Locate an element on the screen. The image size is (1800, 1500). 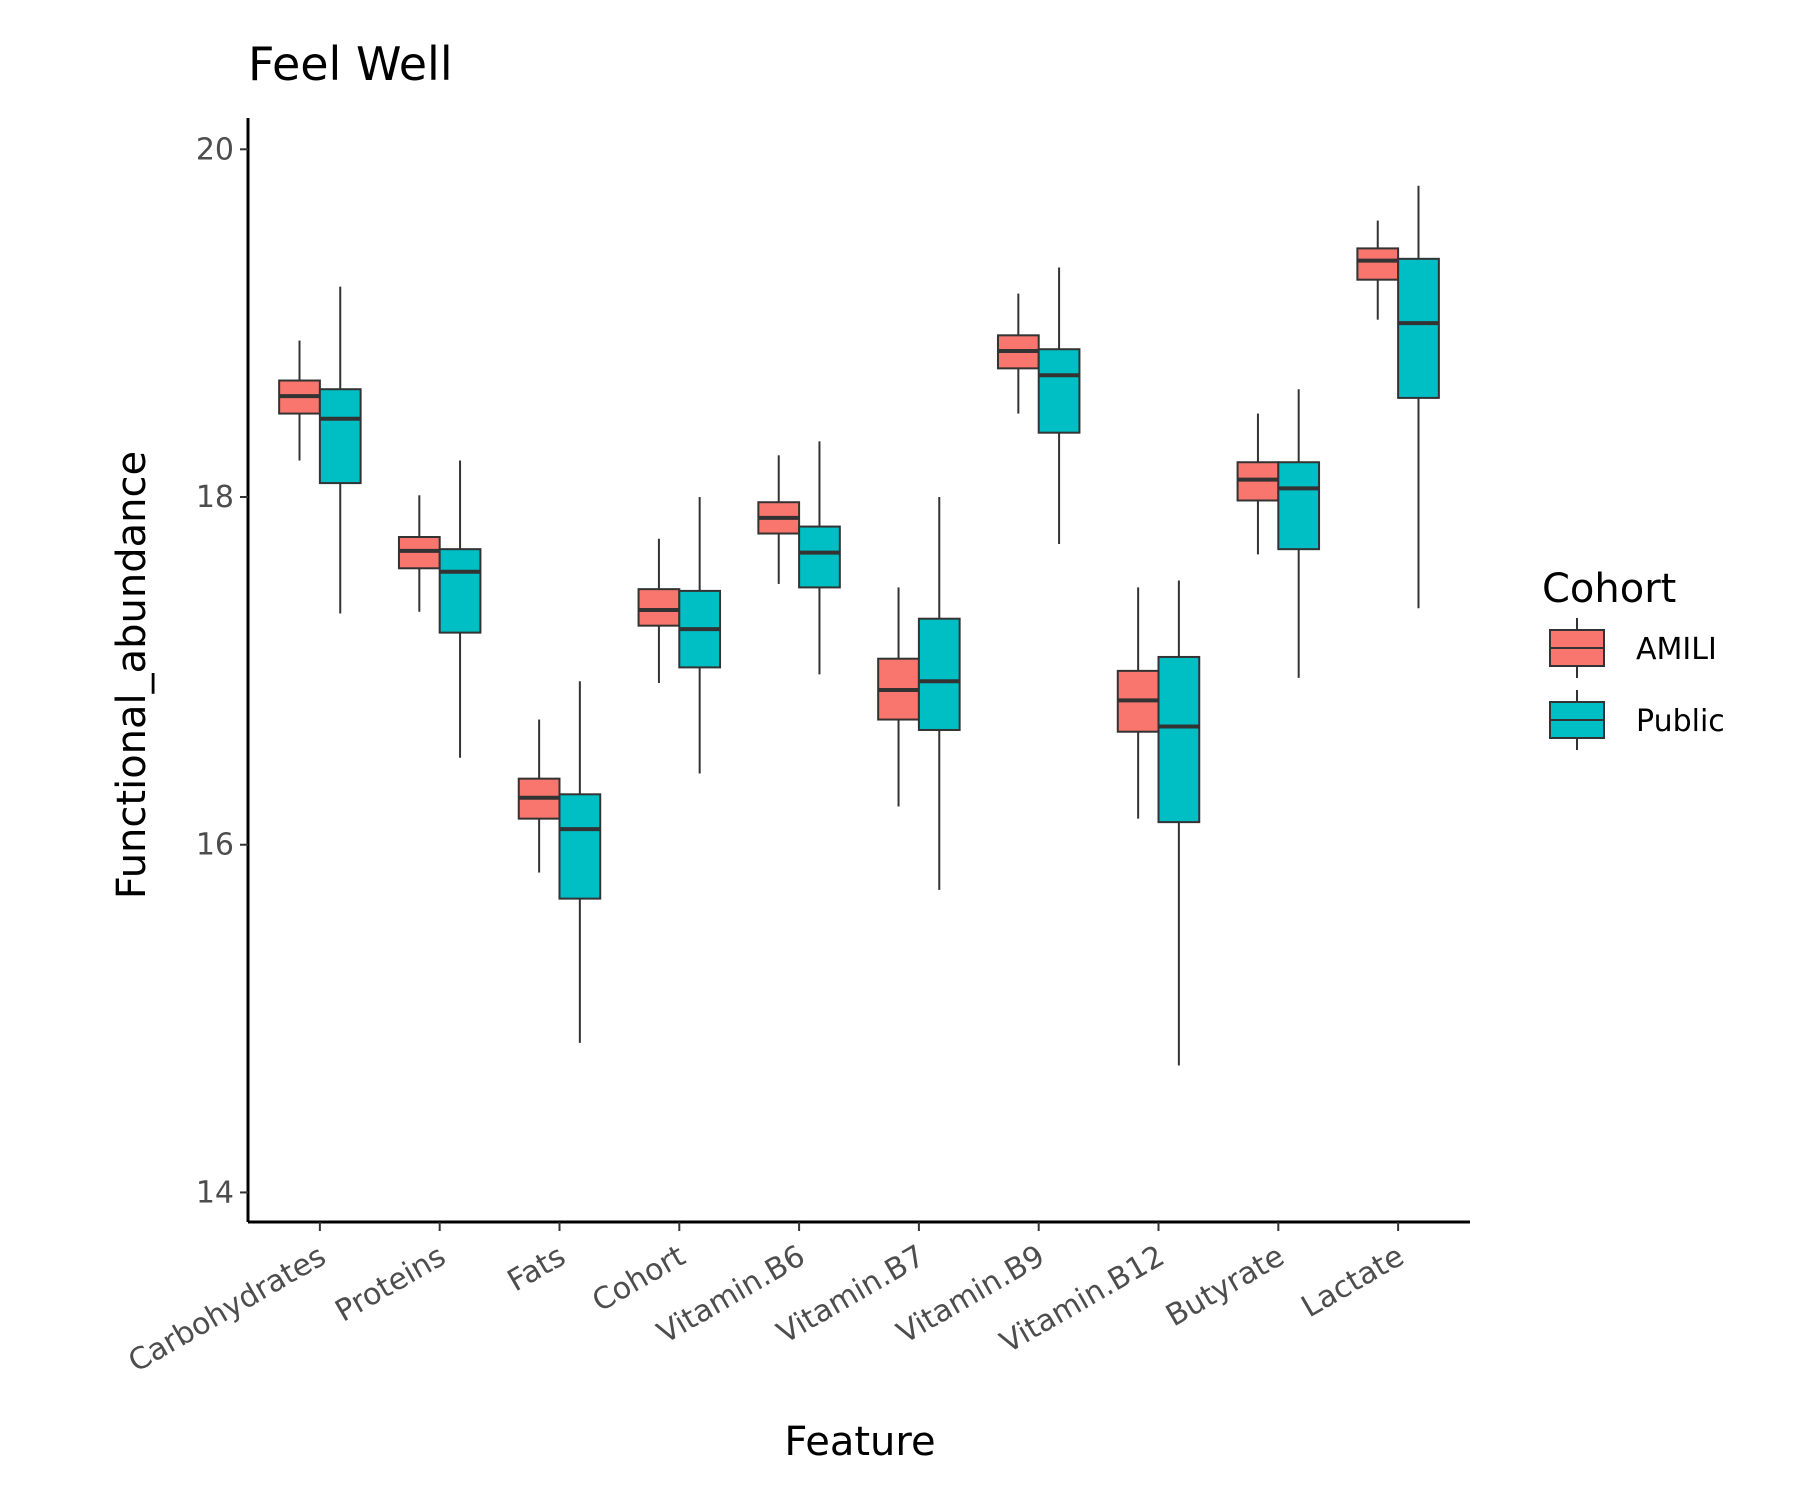
box-amili-vitamin-b9 is located at coordinates (1018, 353).